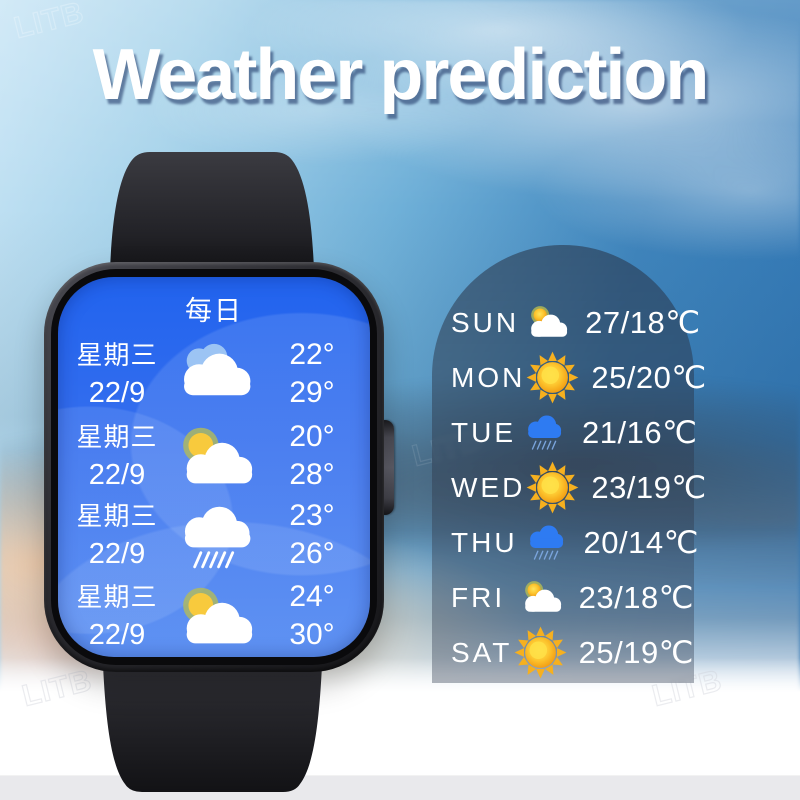 The image size is (800, 800). Describe the element at coordinates (636, 597) in the screenshot. I see `temperature-range: 23/18℃` at that location.